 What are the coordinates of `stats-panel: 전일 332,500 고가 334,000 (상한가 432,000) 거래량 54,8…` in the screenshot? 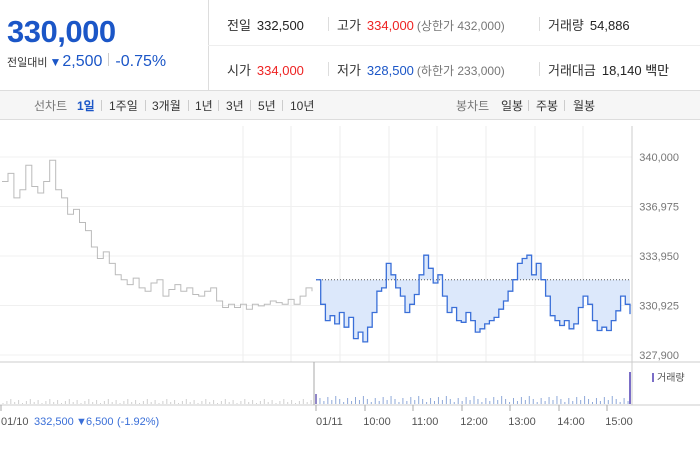 It's located at (454, 45).